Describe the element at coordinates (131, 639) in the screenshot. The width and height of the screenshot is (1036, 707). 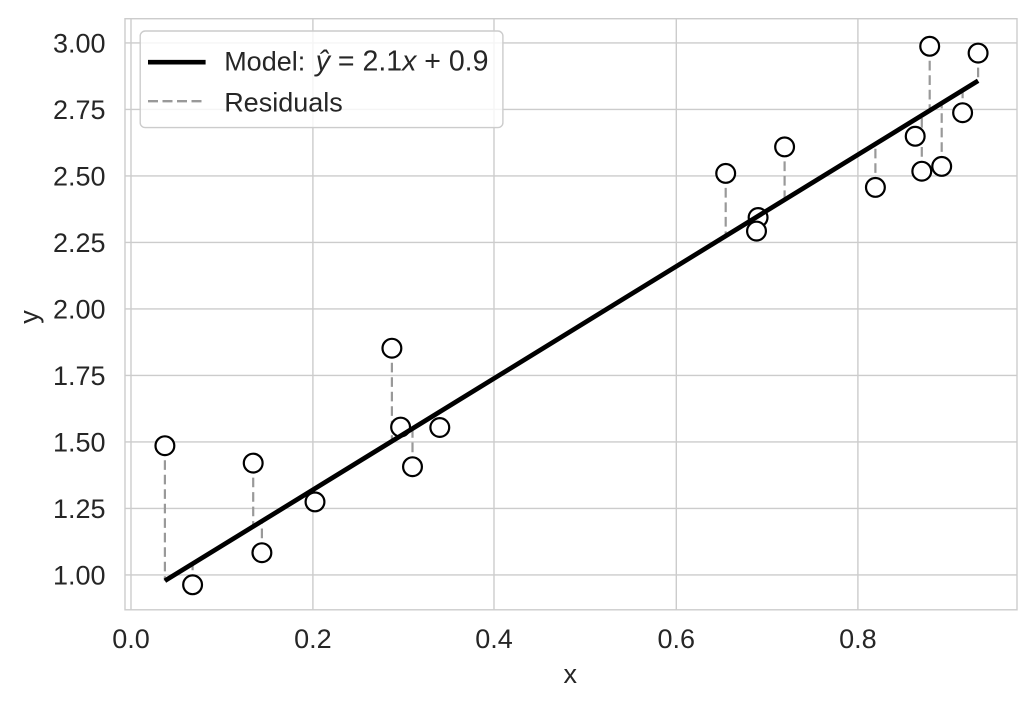
I see `svg-text: 0.0` at that location.